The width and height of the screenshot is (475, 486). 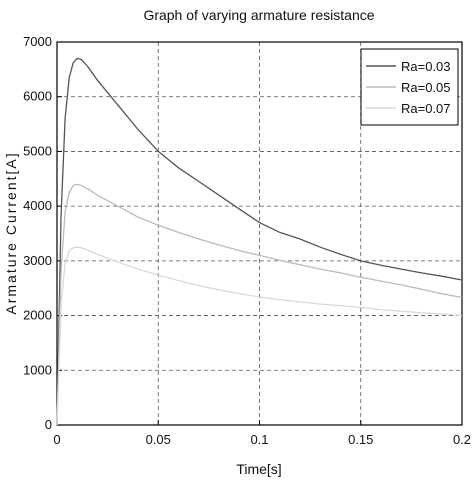 I want to click on x-tick-label: 0, so click(x=56, y=439).